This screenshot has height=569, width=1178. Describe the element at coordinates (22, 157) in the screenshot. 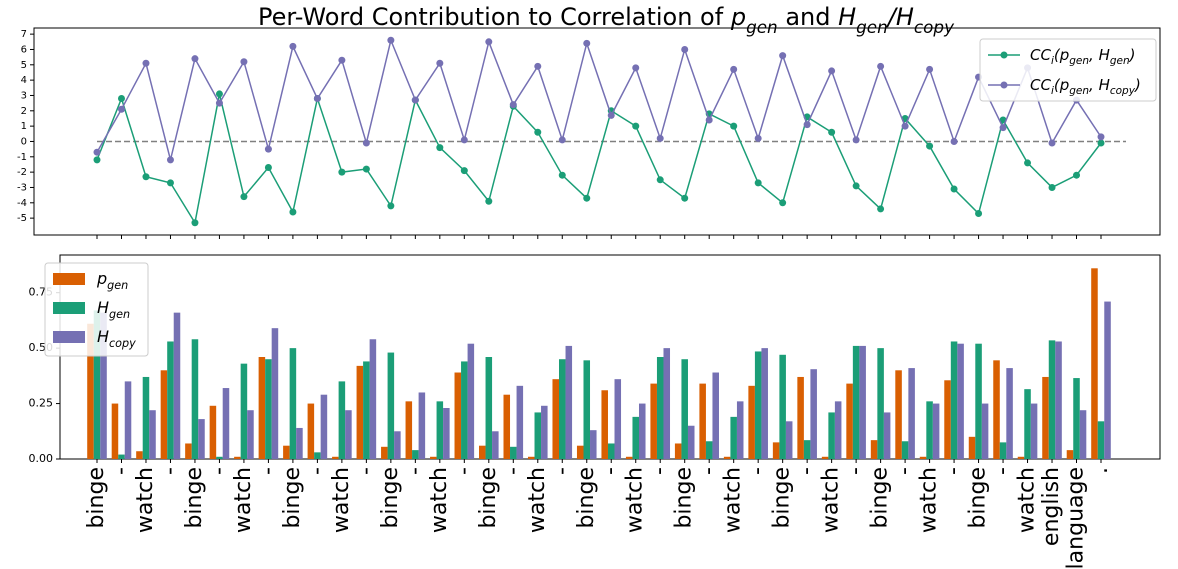

I see `y-tick-label: -1` at that location.